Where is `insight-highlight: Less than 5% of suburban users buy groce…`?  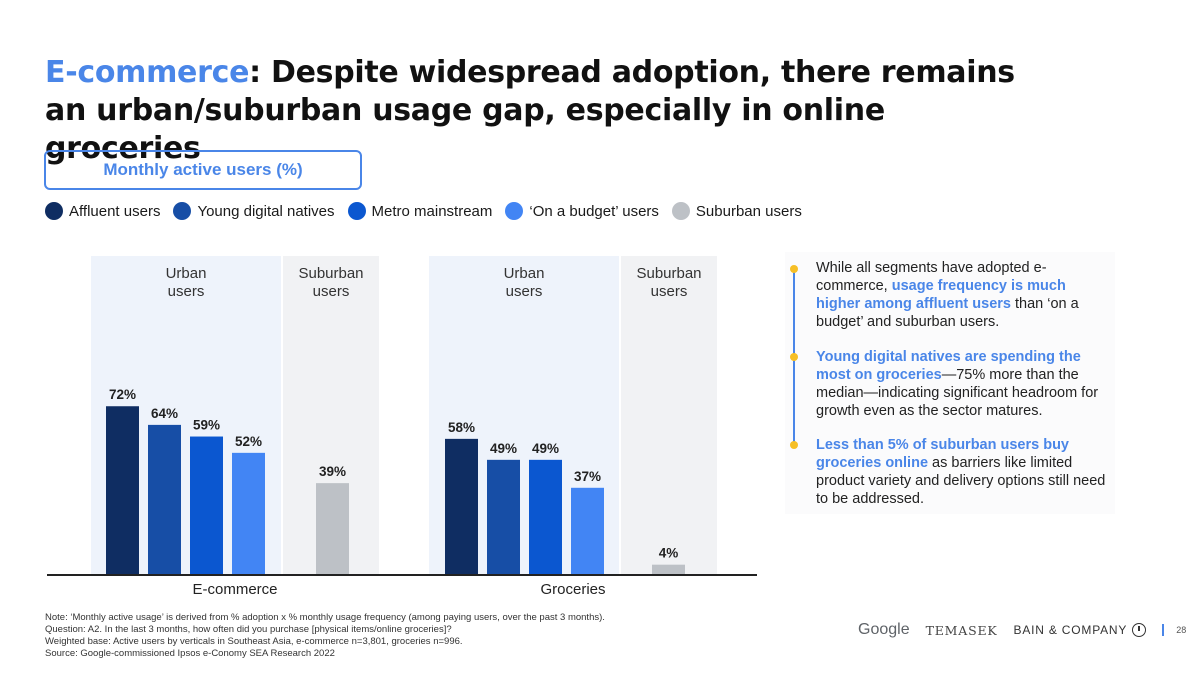 insight-highlight: Less than 5% of suburban users buy groce… is located at coordinates (942, 454).